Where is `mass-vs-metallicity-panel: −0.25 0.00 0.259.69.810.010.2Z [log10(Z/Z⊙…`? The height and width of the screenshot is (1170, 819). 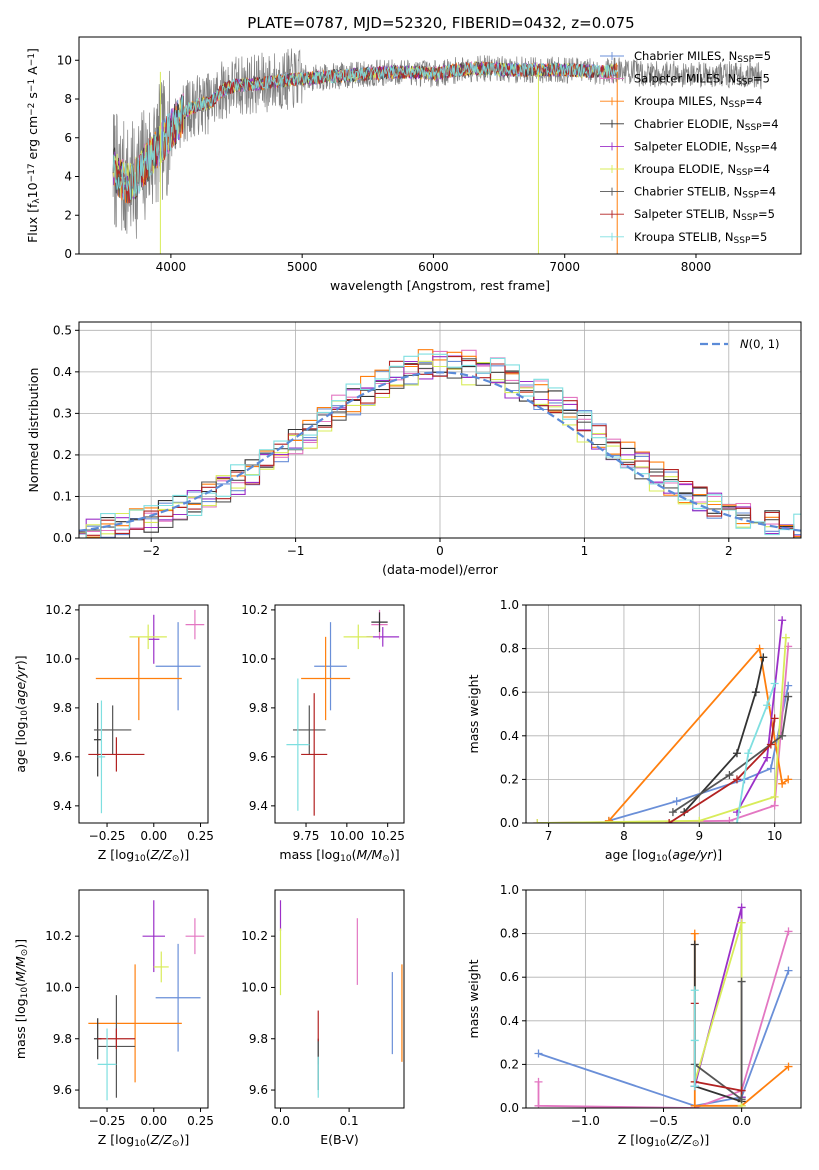
mass-vs-metallicity-panel: −0.25 0.00 0.259.69.810.010.2Z [log10(Z/Z⊙… is located at coordinates (113, 1019).